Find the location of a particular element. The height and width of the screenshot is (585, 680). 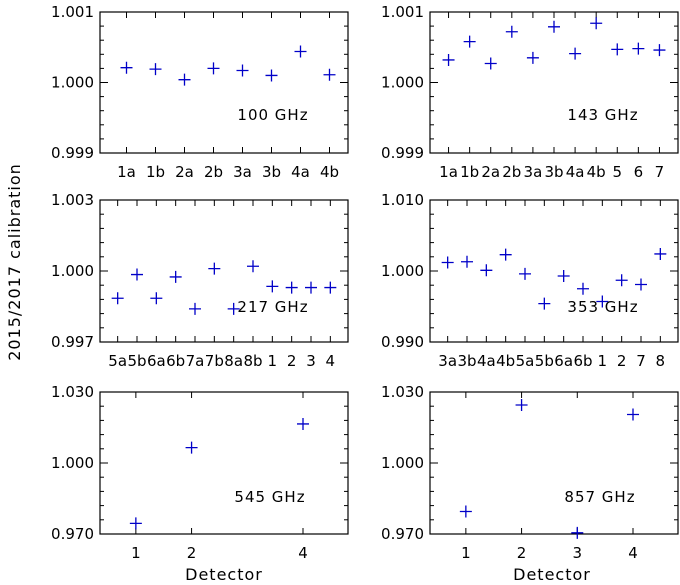

panel-100-ghz: 0.999 1.000 1.001 1a 1b 2a 2b 3a 3b 4a 4b 100 GHz is located at coordinates (200, 92).